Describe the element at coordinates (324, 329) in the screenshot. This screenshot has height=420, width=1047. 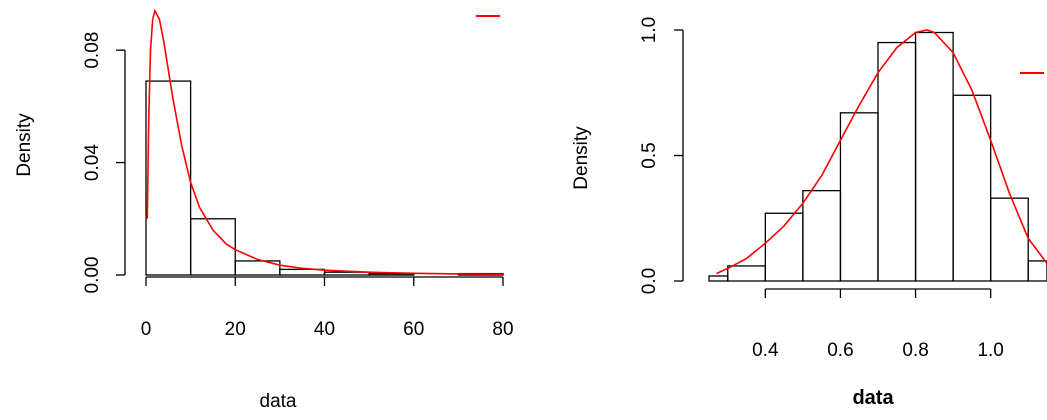
I see `x-tick-label: 40` at that location.